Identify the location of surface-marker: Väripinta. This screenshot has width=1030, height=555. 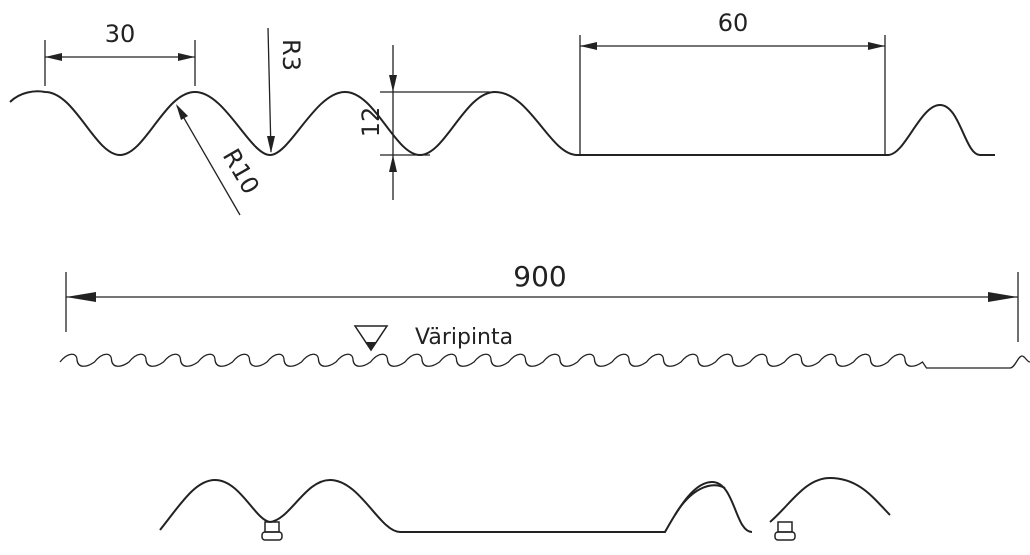
(433, 338).